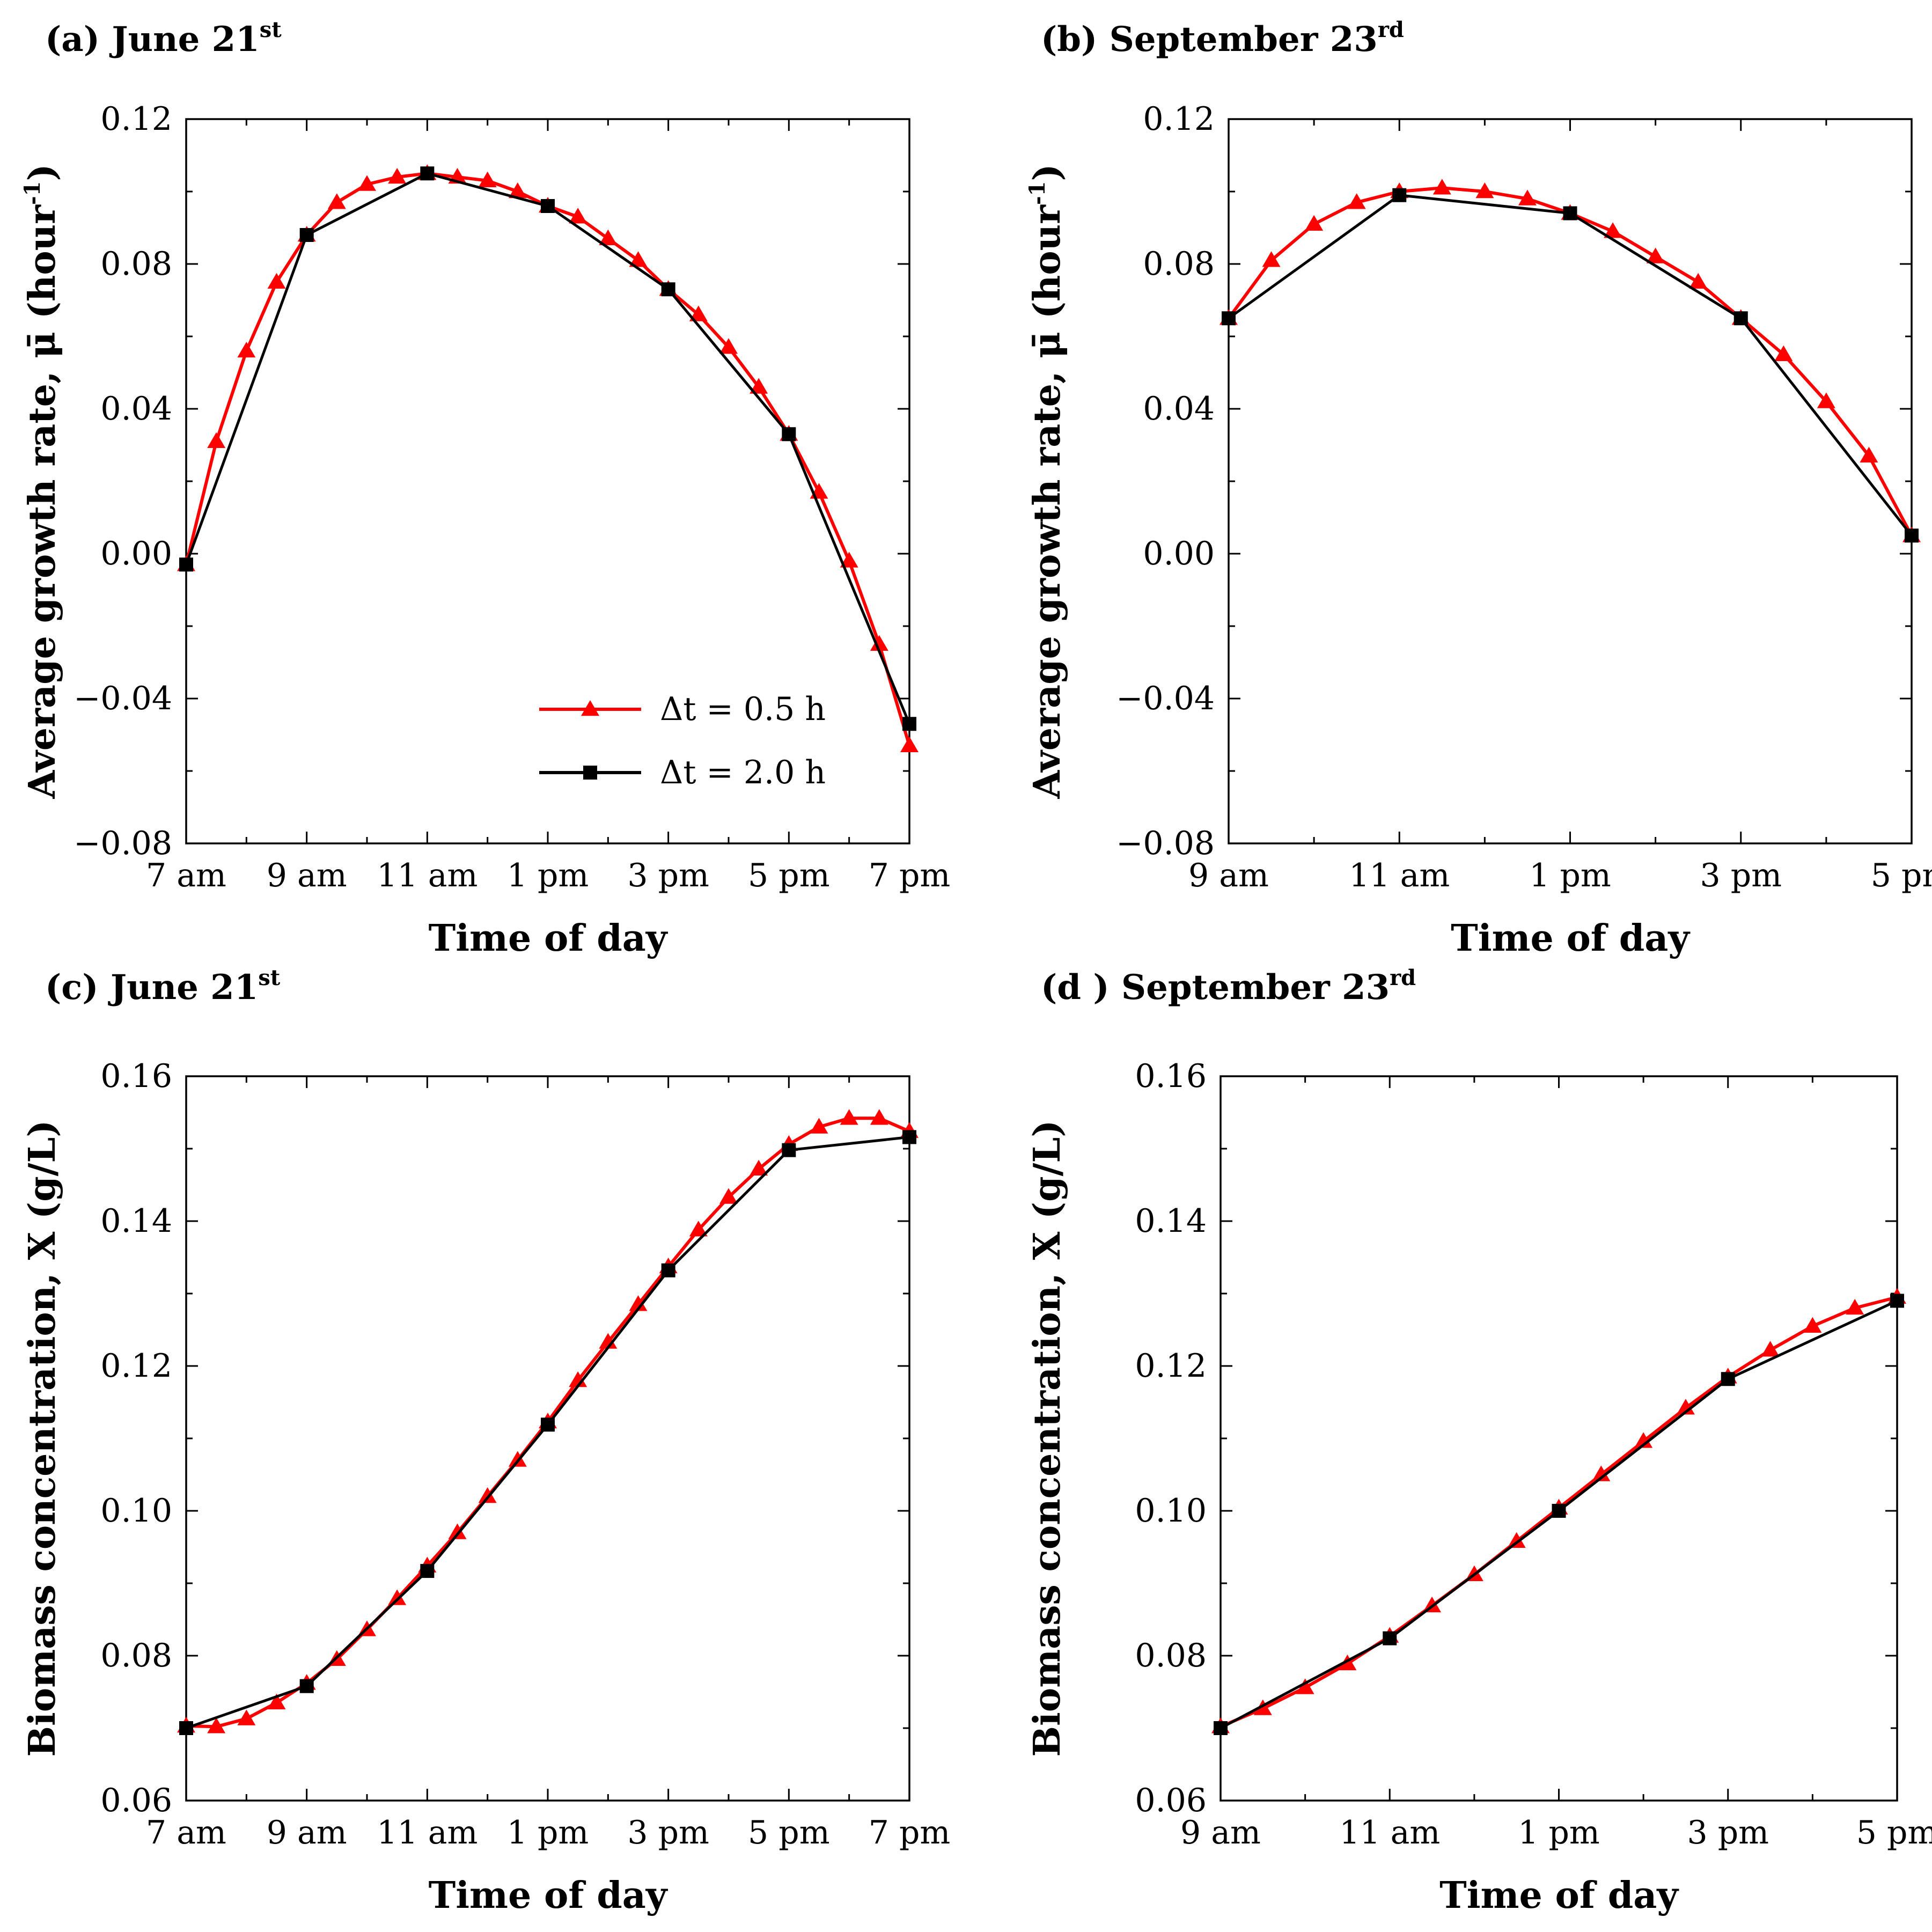  What do you see at coordinates (136, 1655) in the screenshot?
I see `panel-c-ytick-label: 0.08` at bounding box center [136, 1655].